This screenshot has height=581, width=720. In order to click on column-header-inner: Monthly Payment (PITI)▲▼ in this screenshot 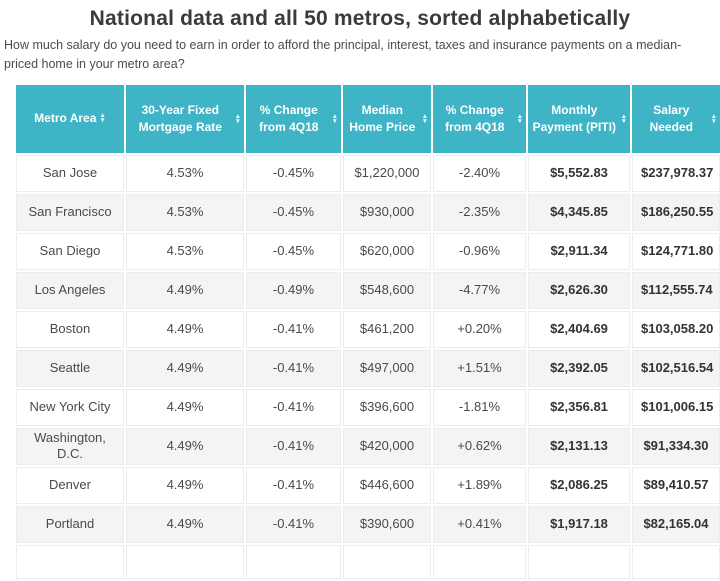, I will do `click(579, 119)`.